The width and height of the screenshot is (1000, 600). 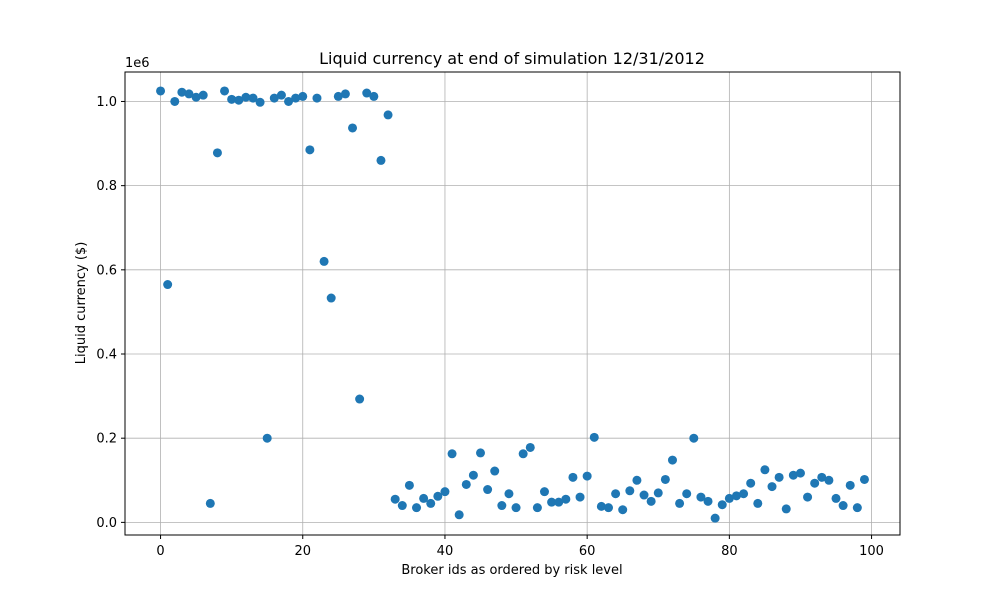 I want to click on x-tick-label: 80, so click(x=729, y=551).